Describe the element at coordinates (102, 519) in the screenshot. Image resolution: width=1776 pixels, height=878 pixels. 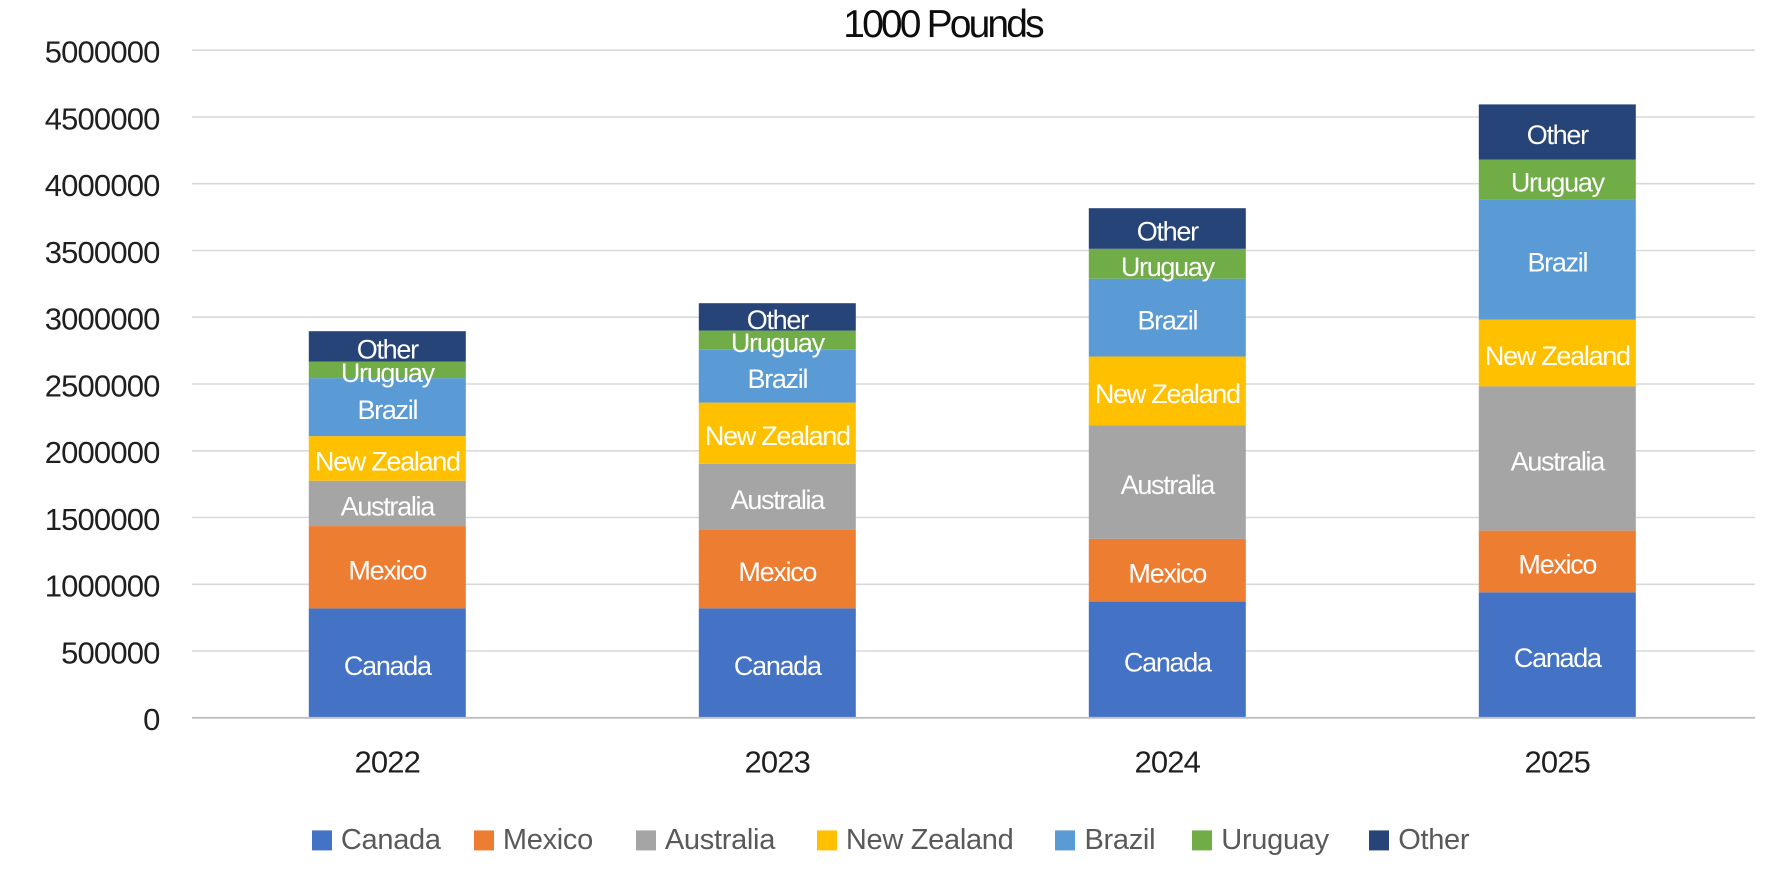
I see `svg-text: 1500000` at that location.